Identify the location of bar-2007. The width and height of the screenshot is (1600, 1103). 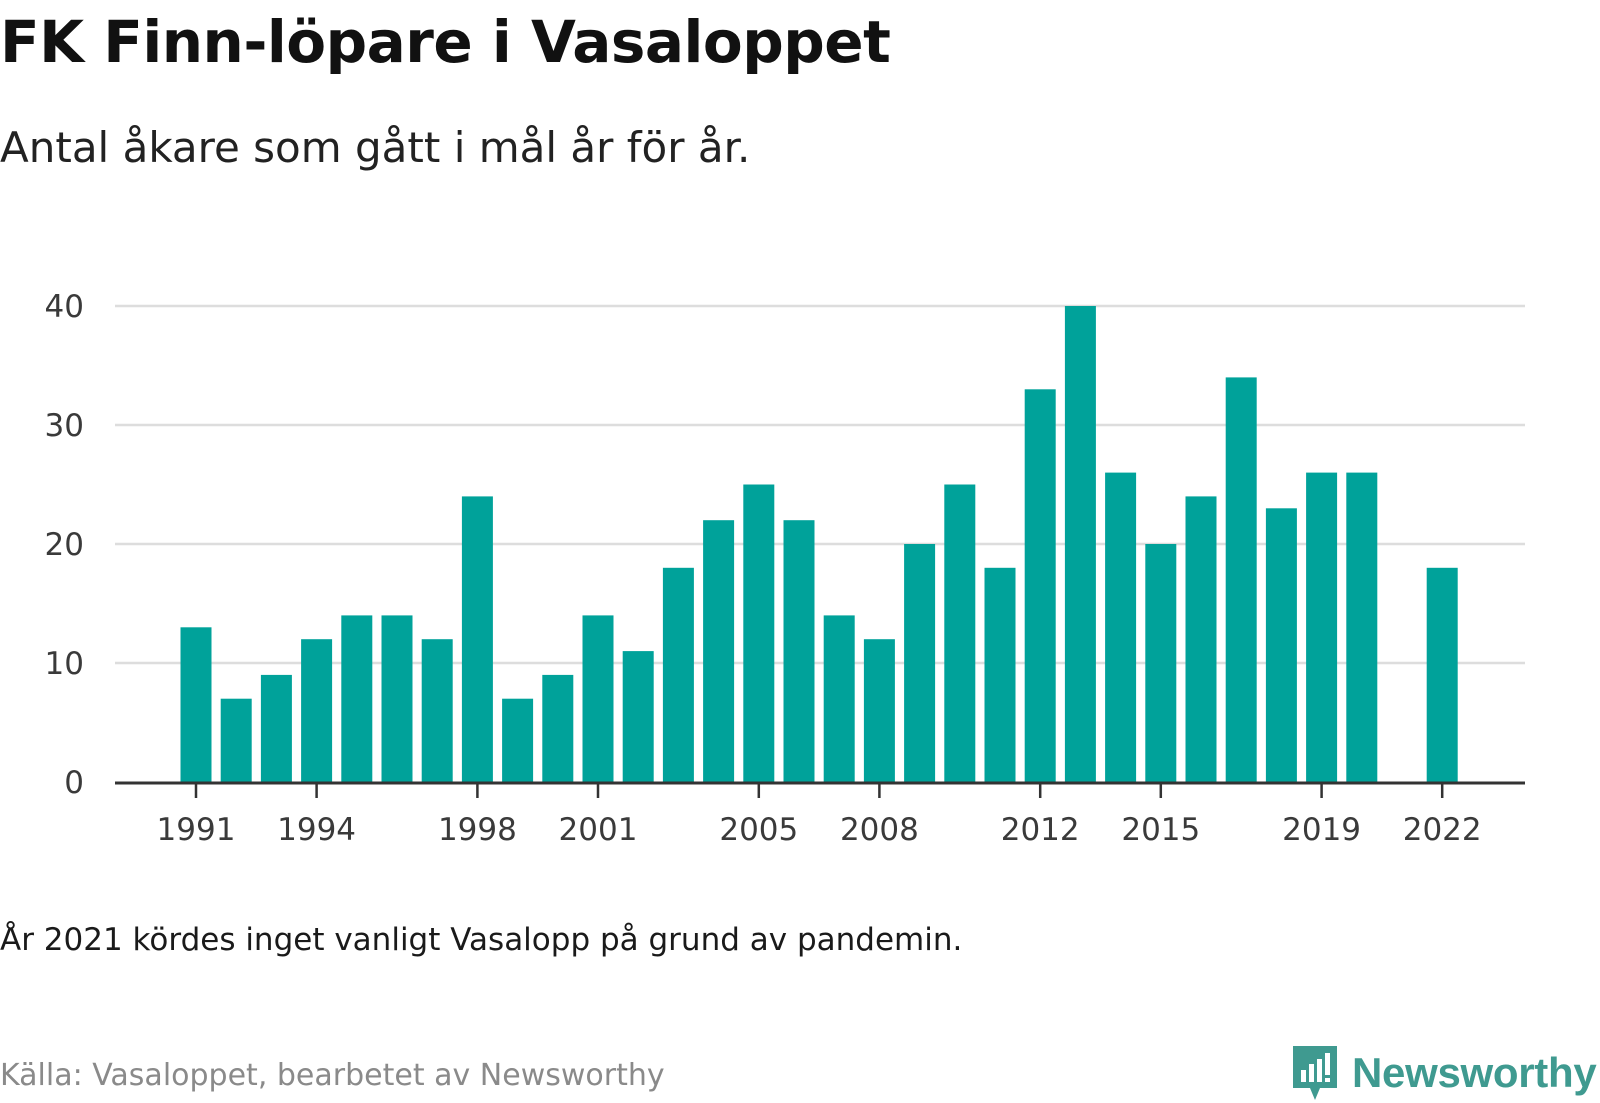
(839, 698).